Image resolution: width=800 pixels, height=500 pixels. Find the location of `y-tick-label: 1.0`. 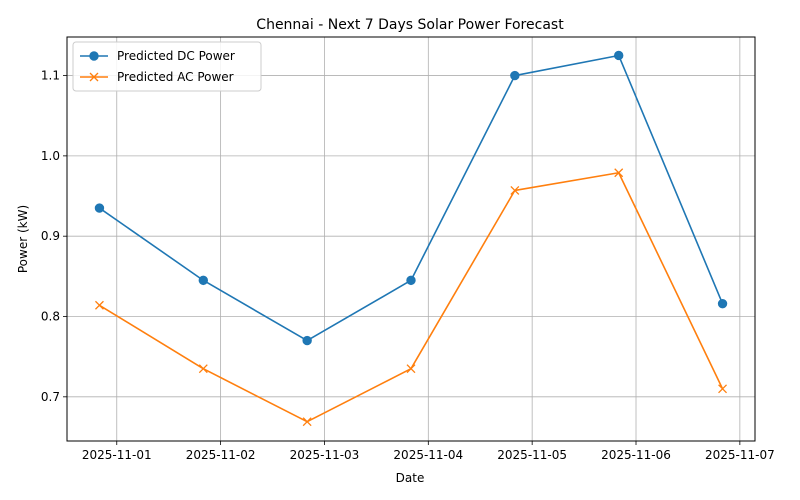

y-tick-label: 1.0 is located at coordinates (50, 156).